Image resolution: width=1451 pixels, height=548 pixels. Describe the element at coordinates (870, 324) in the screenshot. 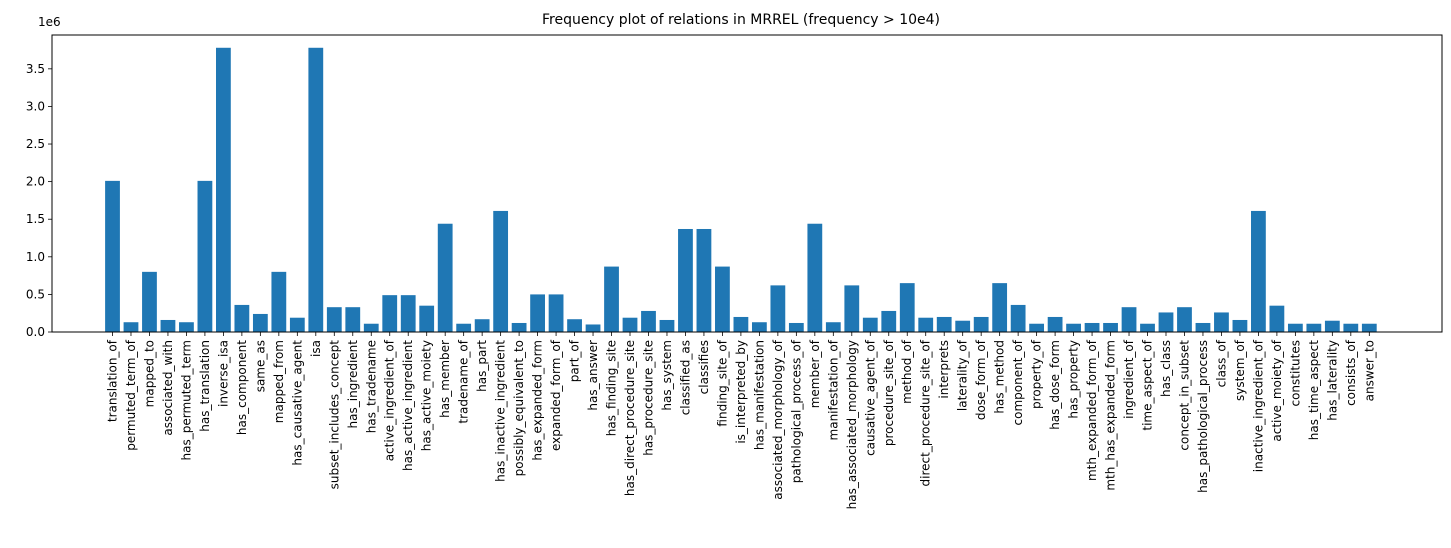

I see `bar-causative_agent_of` at that location.